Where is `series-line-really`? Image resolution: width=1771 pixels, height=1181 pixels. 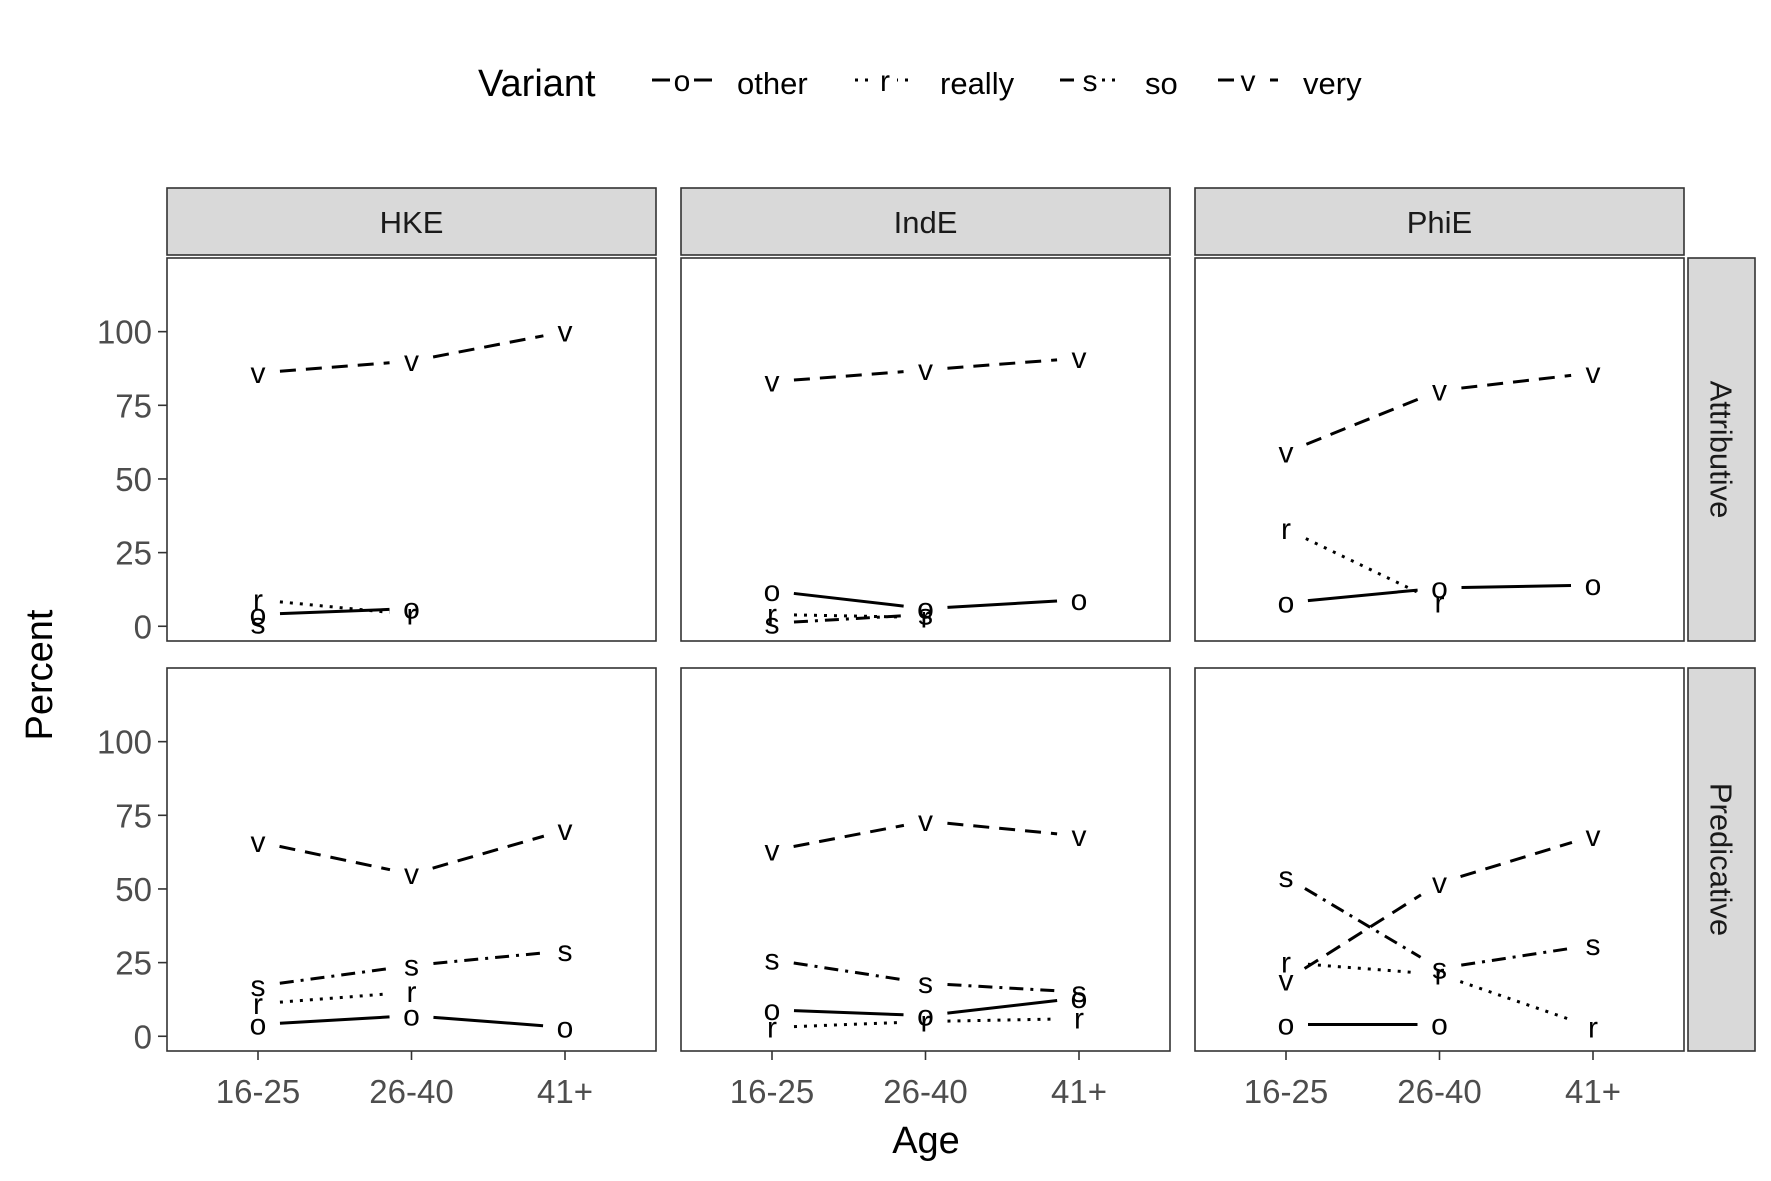
series-line-really is located at coordinates (1362, 968).